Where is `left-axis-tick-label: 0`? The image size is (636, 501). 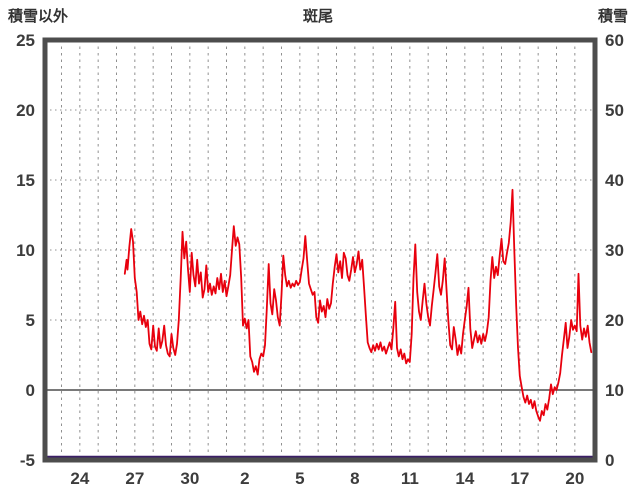
left-axis-tick-label: 0 is located at coordinates (30, 390).